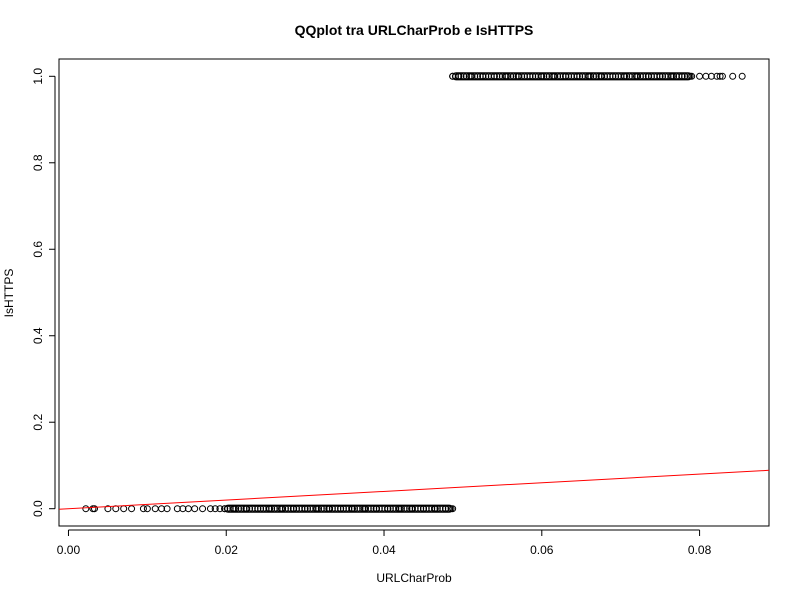  I want to click on reference-line-group, so click(414, 489).